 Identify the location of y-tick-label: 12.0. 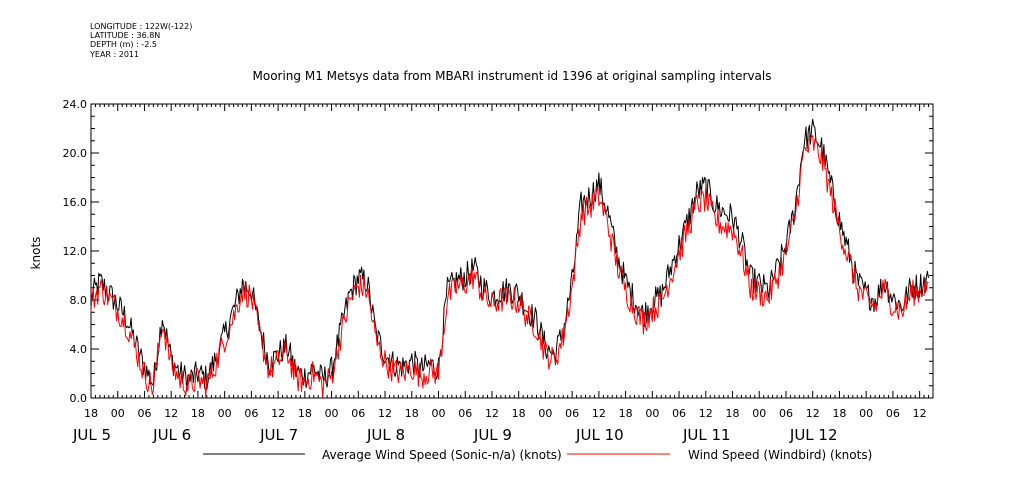
(75, 251).